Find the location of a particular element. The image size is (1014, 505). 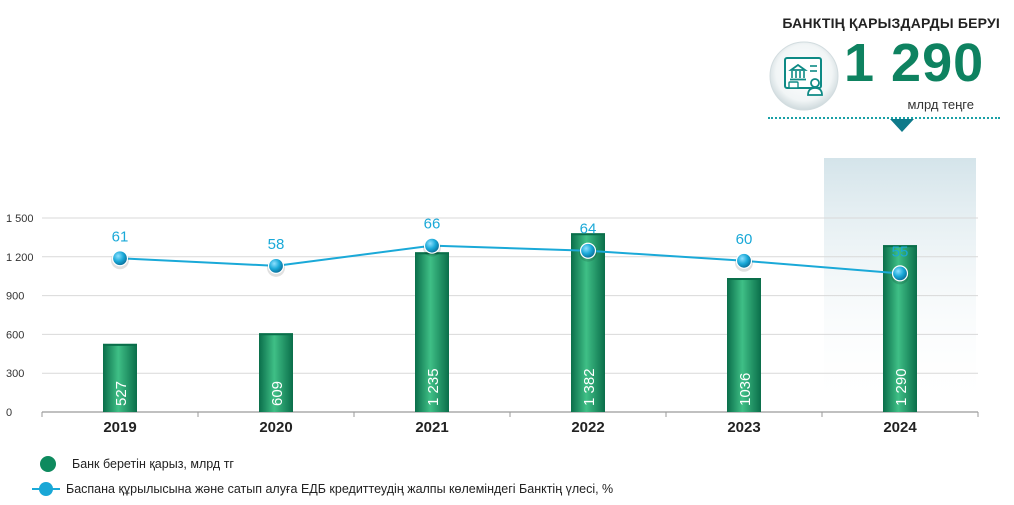

bar-value-label: 609 is located at coordinates (277, 393).